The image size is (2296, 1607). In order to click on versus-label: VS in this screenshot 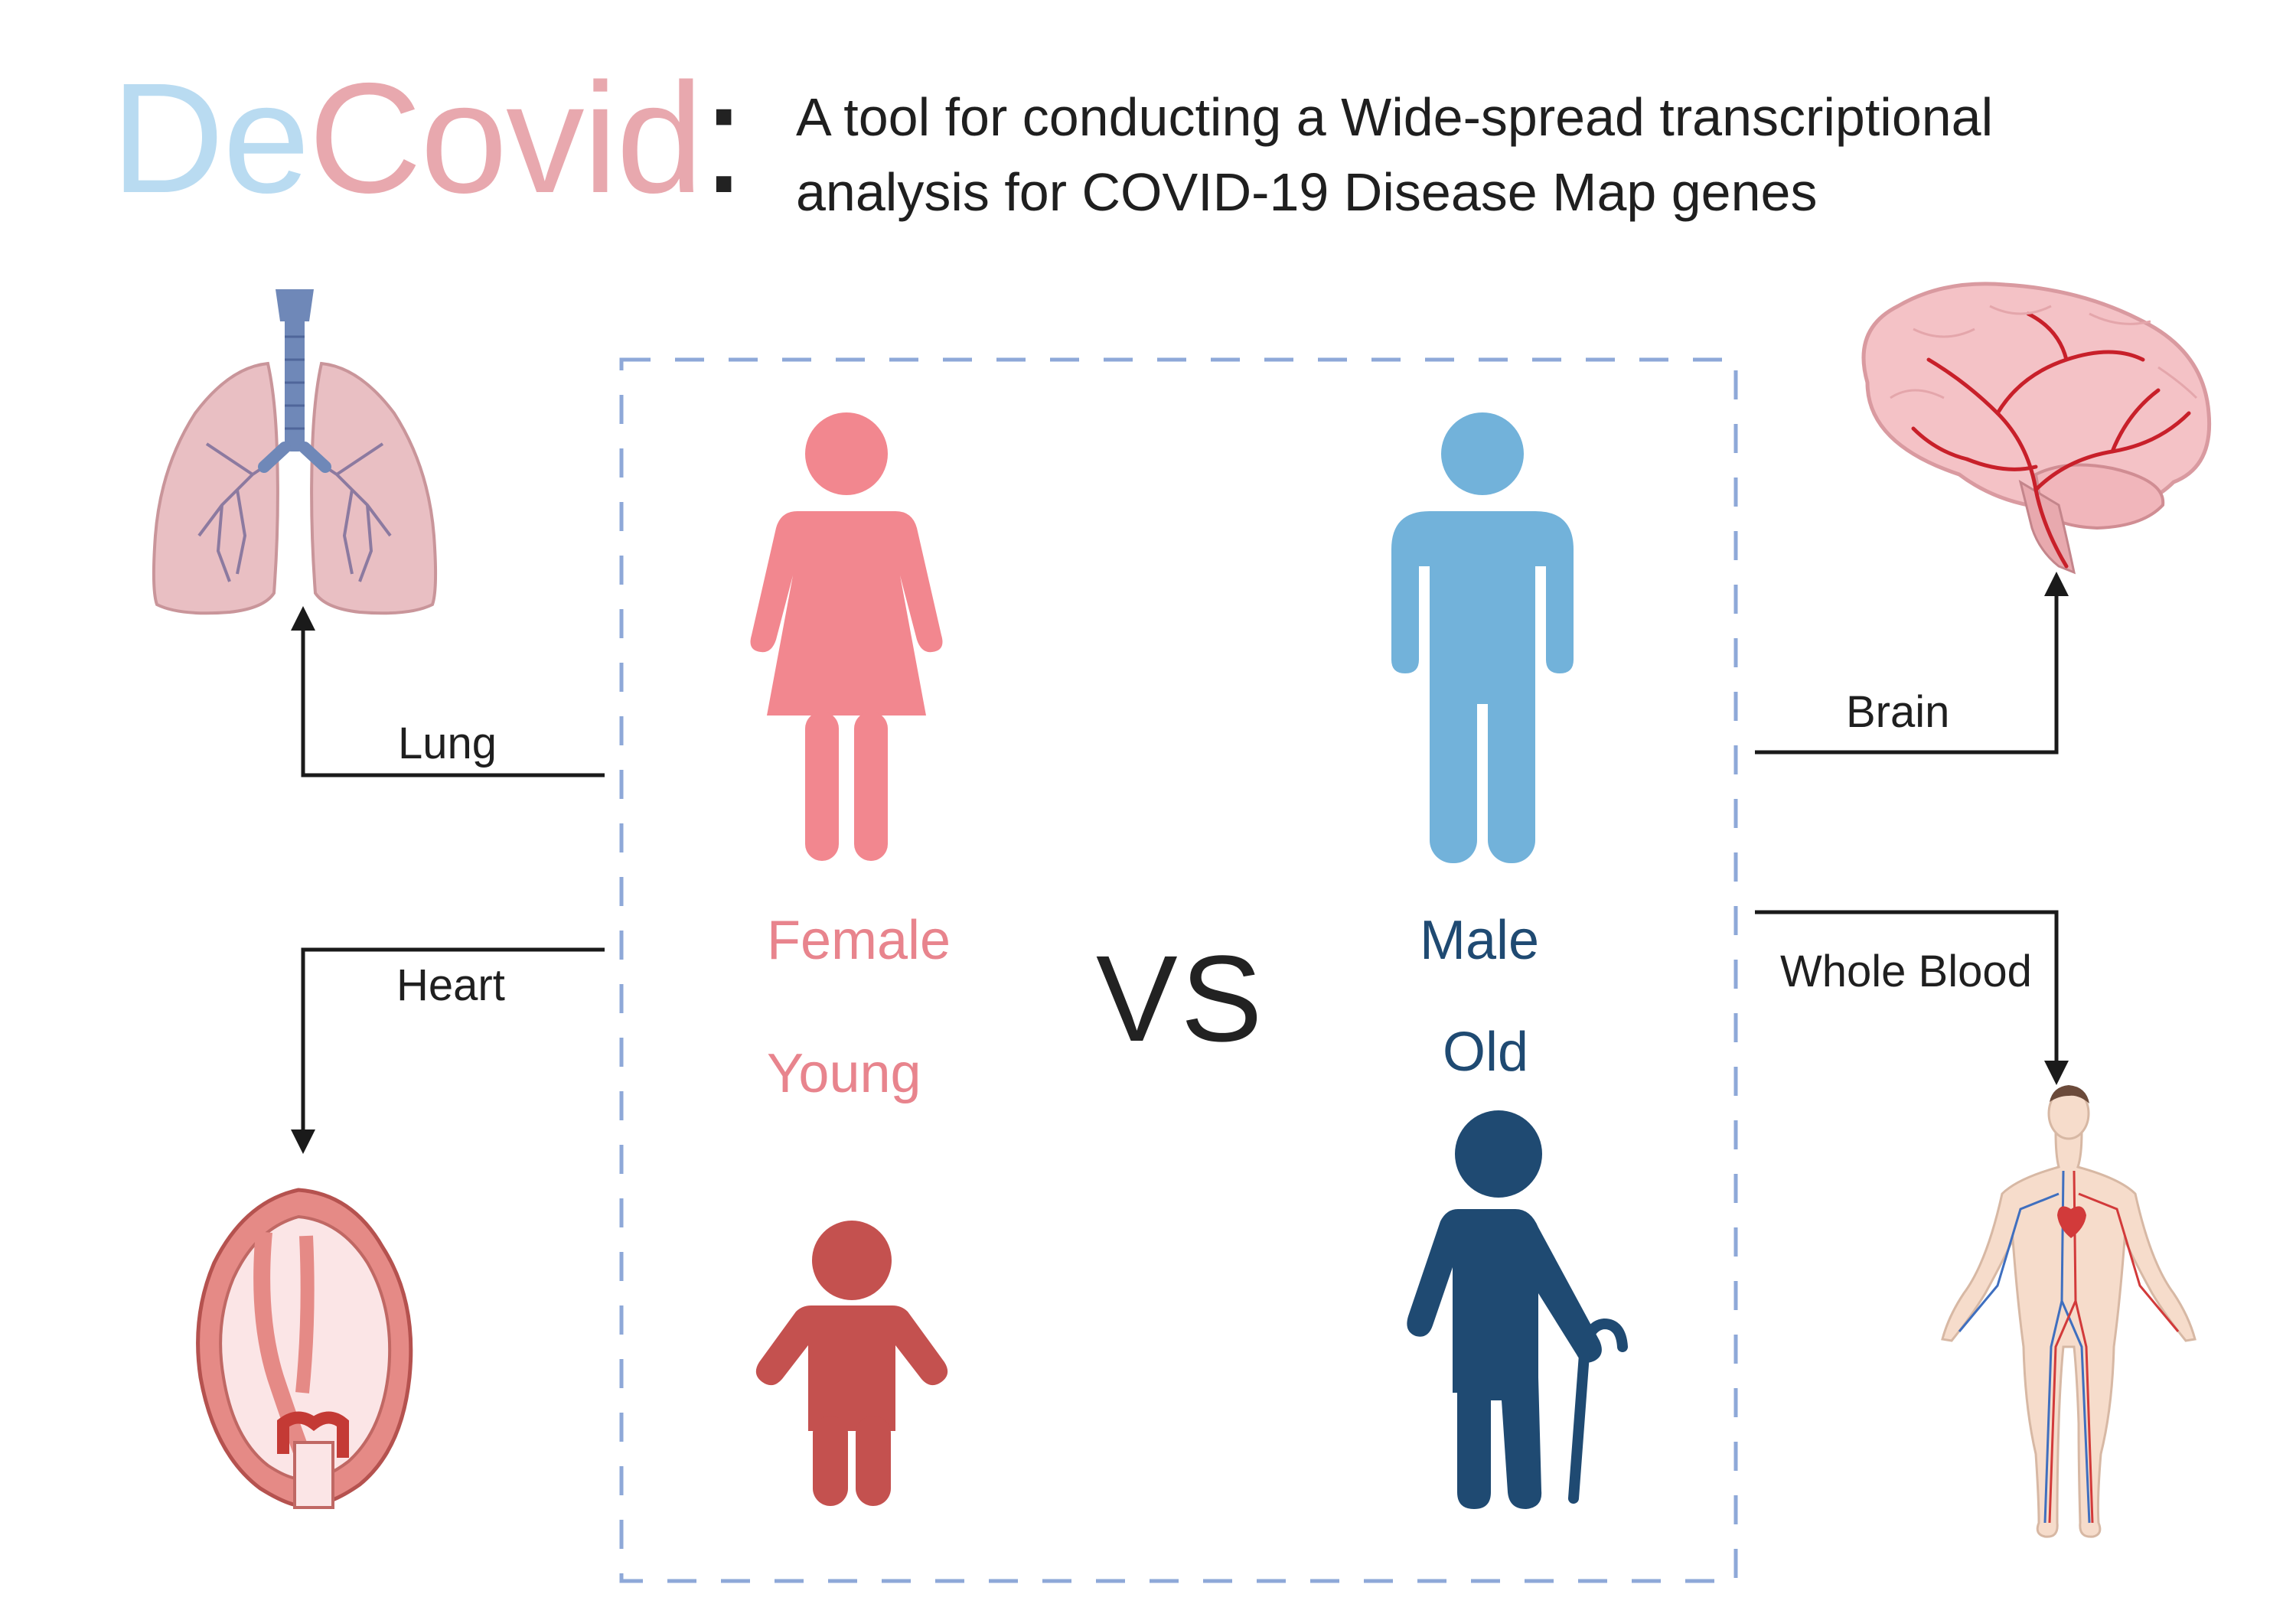, I will do `click(1181, 999)`.